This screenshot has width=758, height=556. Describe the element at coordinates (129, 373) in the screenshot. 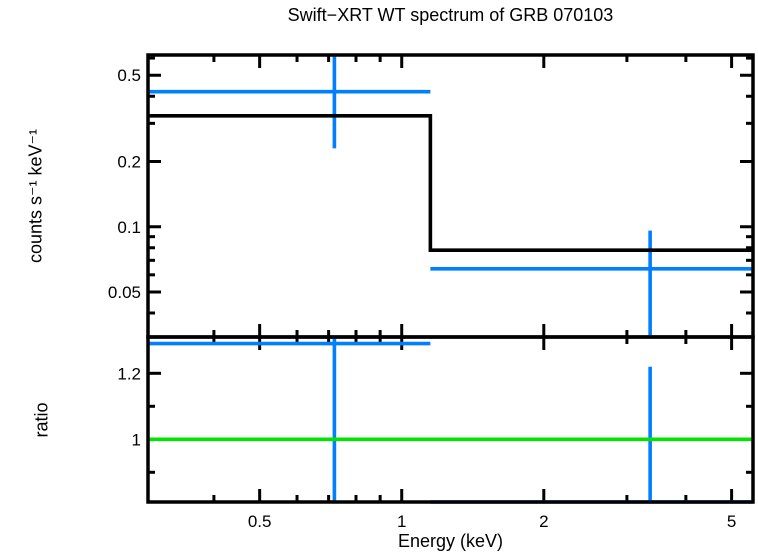

I see `y-tick-label-ratio: 1.2` at that location.